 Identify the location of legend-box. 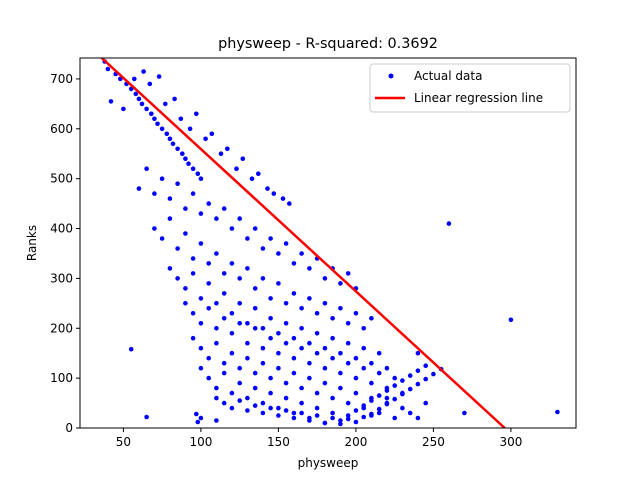
(470, 88).